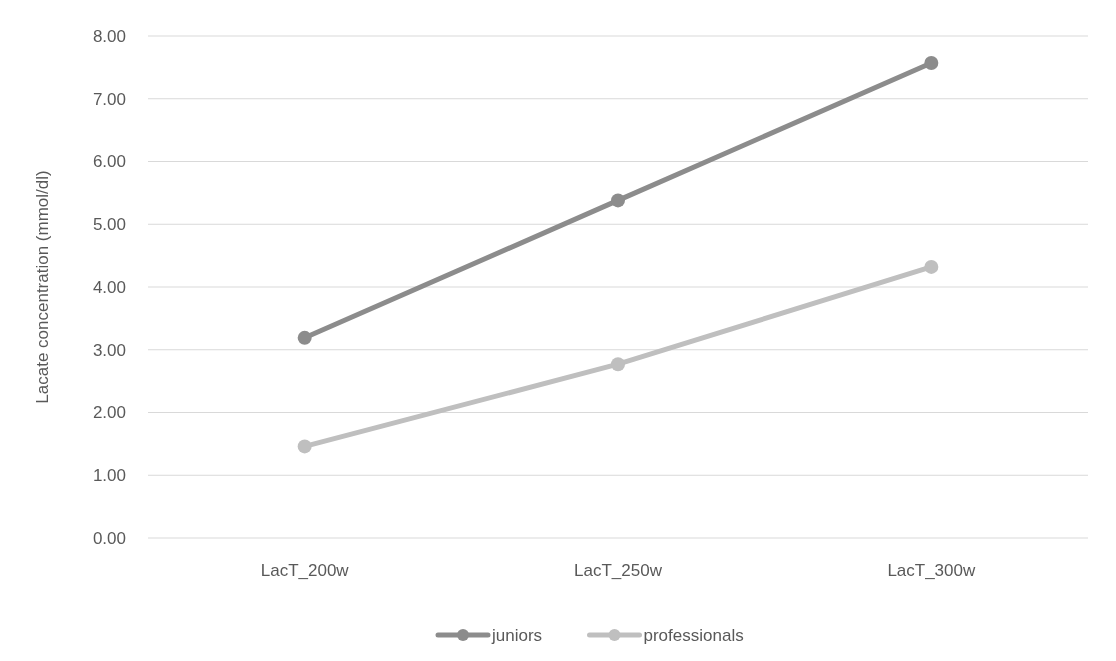  Describe the element at coordinates (693, 635) in the screenshot. I see `legend-label: professionals` at that location.